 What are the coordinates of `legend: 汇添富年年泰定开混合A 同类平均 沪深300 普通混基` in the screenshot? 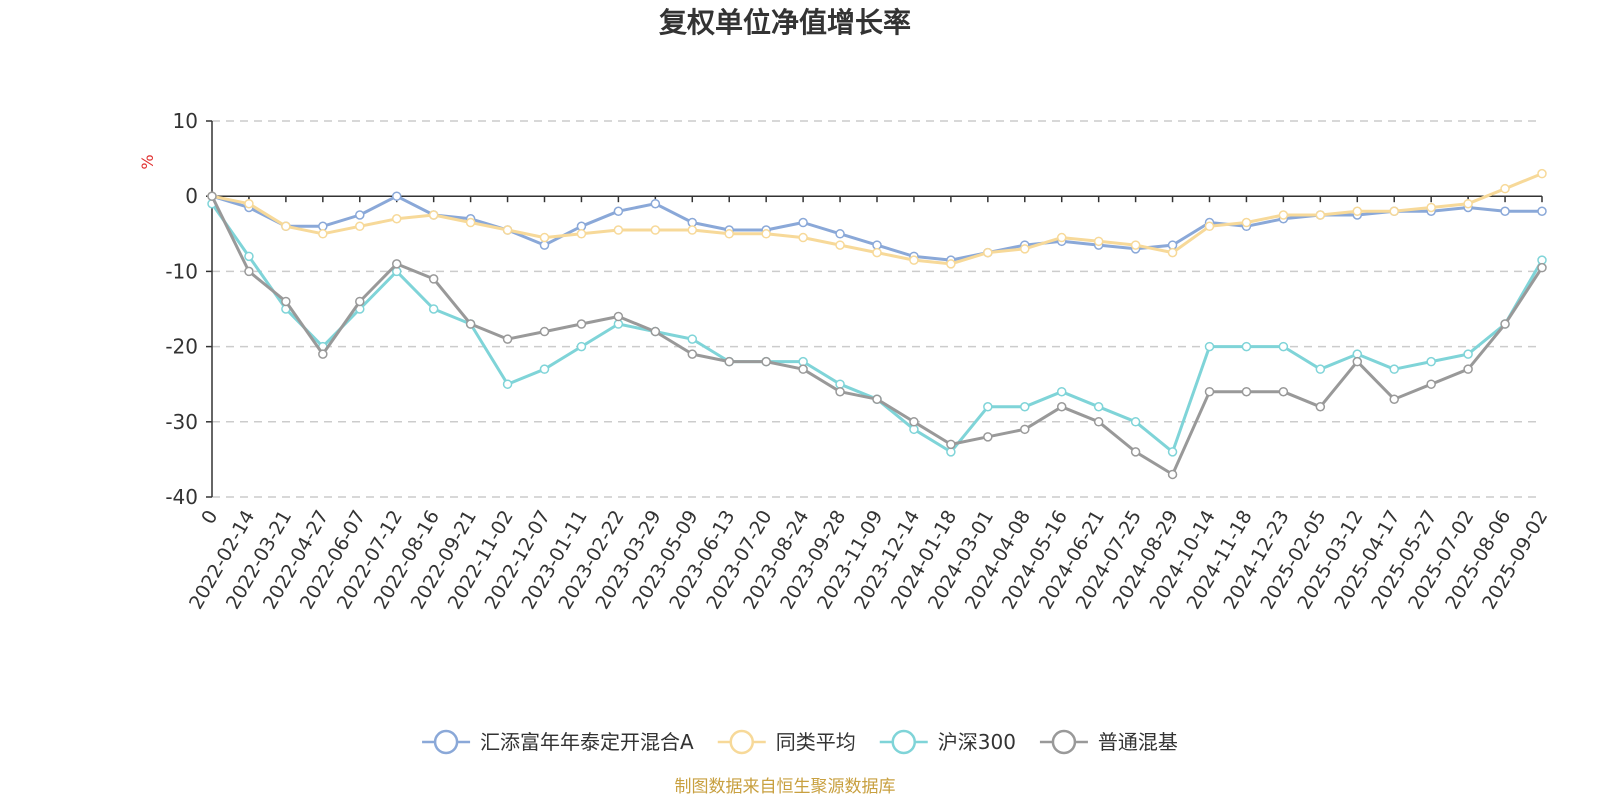 It's located at (800, 742).